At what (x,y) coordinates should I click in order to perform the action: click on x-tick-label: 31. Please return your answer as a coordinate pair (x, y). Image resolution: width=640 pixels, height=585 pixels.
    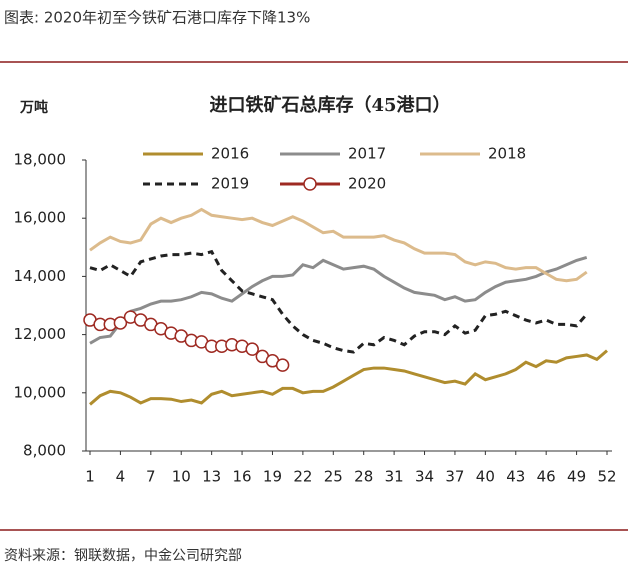
    Looking at the image, I should click on (394, 477).